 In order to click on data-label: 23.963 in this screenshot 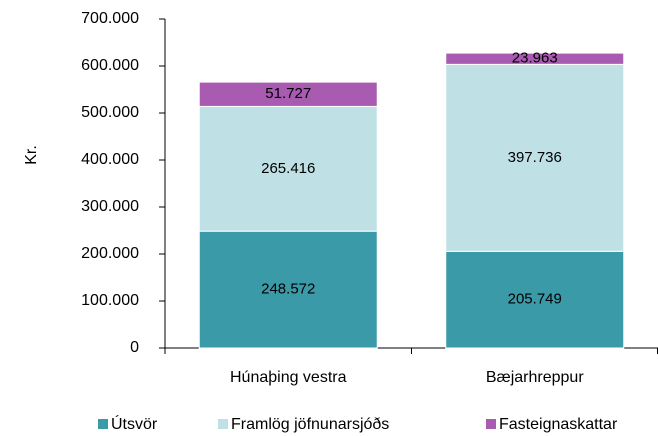, I will do `click(535, 58)`.